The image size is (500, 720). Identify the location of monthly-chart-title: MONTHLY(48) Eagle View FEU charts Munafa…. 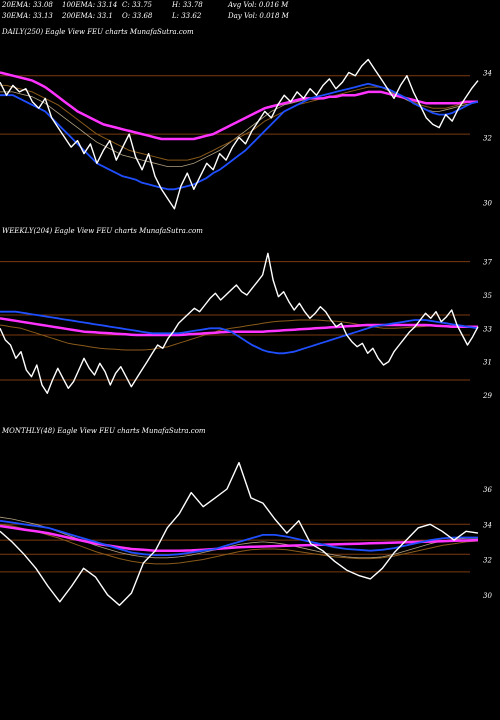
(104, 431).